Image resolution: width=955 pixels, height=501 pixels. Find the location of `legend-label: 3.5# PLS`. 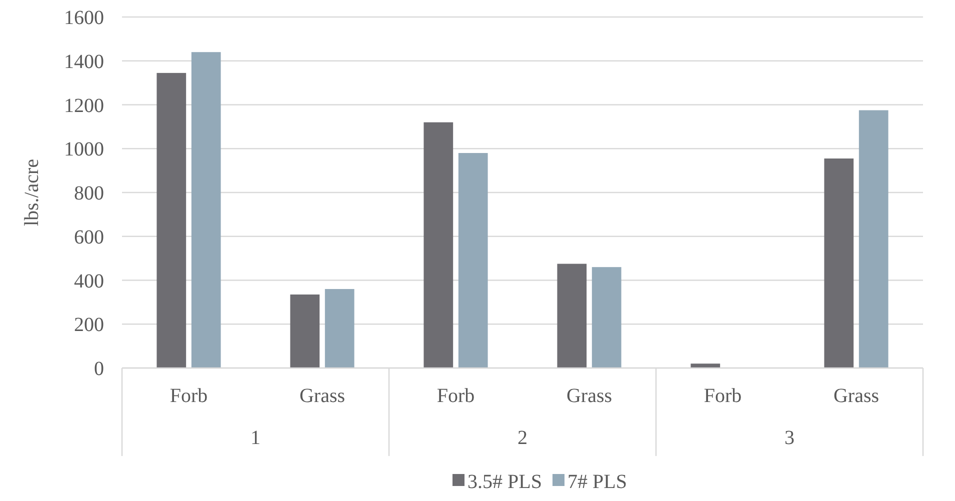

legend-label: 3.5# PLS is located at coordinates (505, 482).